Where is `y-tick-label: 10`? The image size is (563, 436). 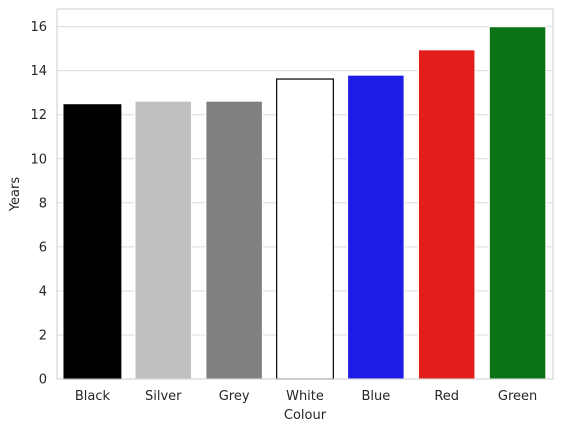
y-tick-label: 10 is located at coordinates (38, 159).